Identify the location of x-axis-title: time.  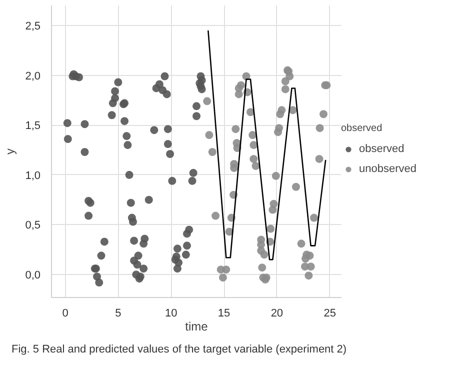
(196, 327).